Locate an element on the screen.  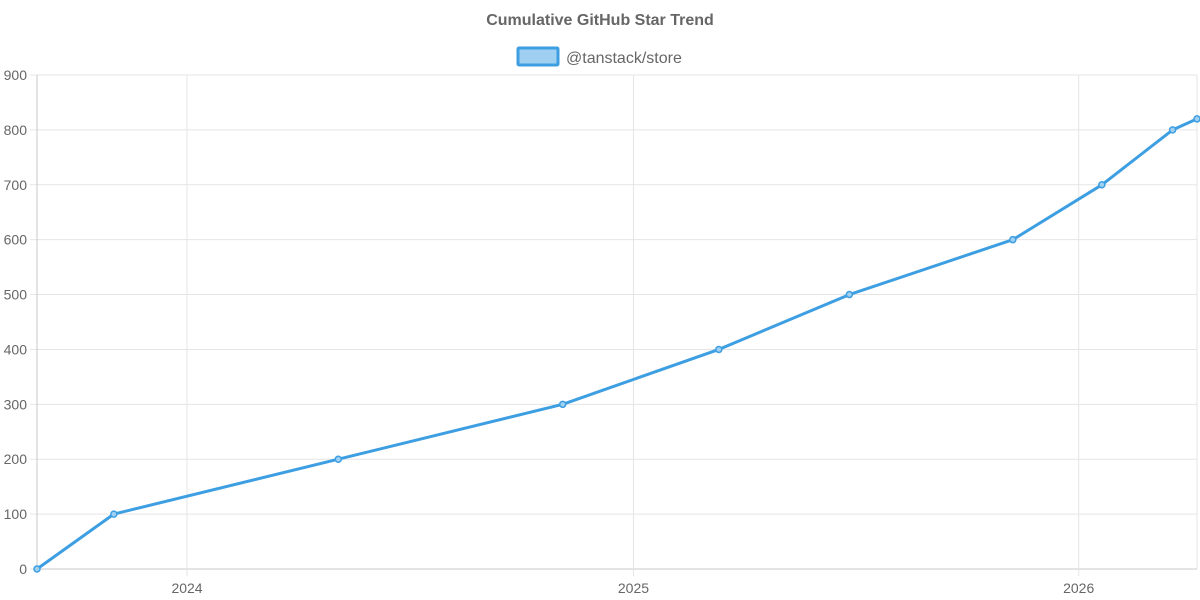
legend-label: @tanstack/store is located at coordinates (624, 58).